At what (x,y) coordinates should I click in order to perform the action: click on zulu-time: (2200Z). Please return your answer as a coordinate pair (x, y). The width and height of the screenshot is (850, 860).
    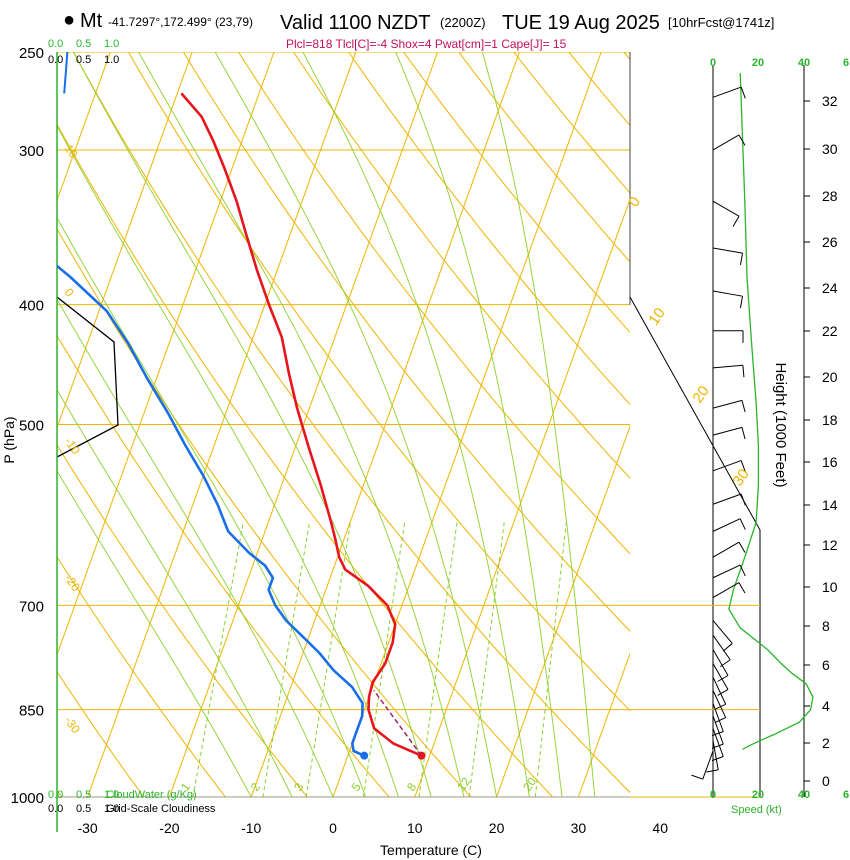
    Looking at the image, I should click on (463, 22).